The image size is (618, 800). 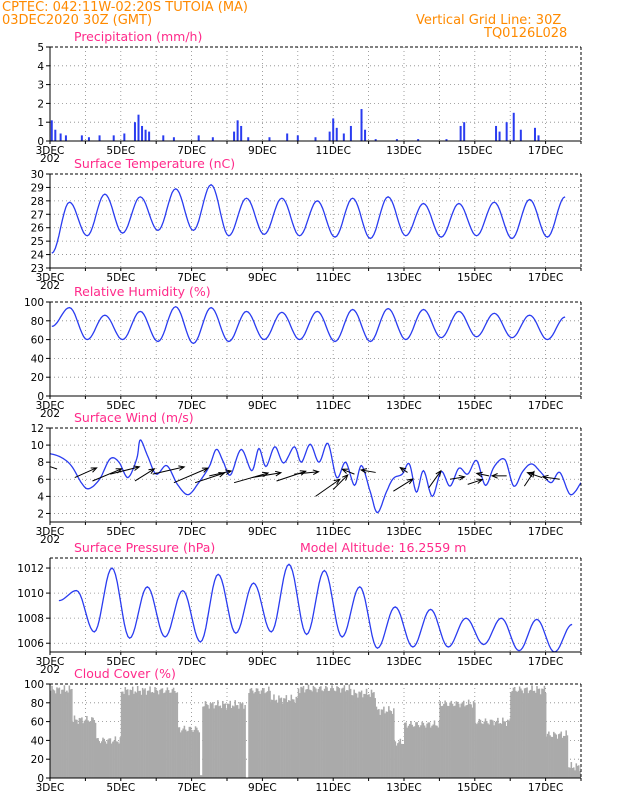 What do you see at coordinates (37, 215) in the screenshot?
I see `y-tick-label: 27` at bounding box center [37, 215].